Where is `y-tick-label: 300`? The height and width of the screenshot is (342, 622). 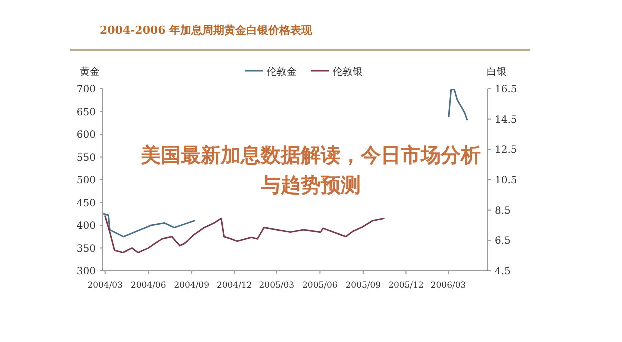 y-tick-label: 300 is located at coordinates (86, 272).